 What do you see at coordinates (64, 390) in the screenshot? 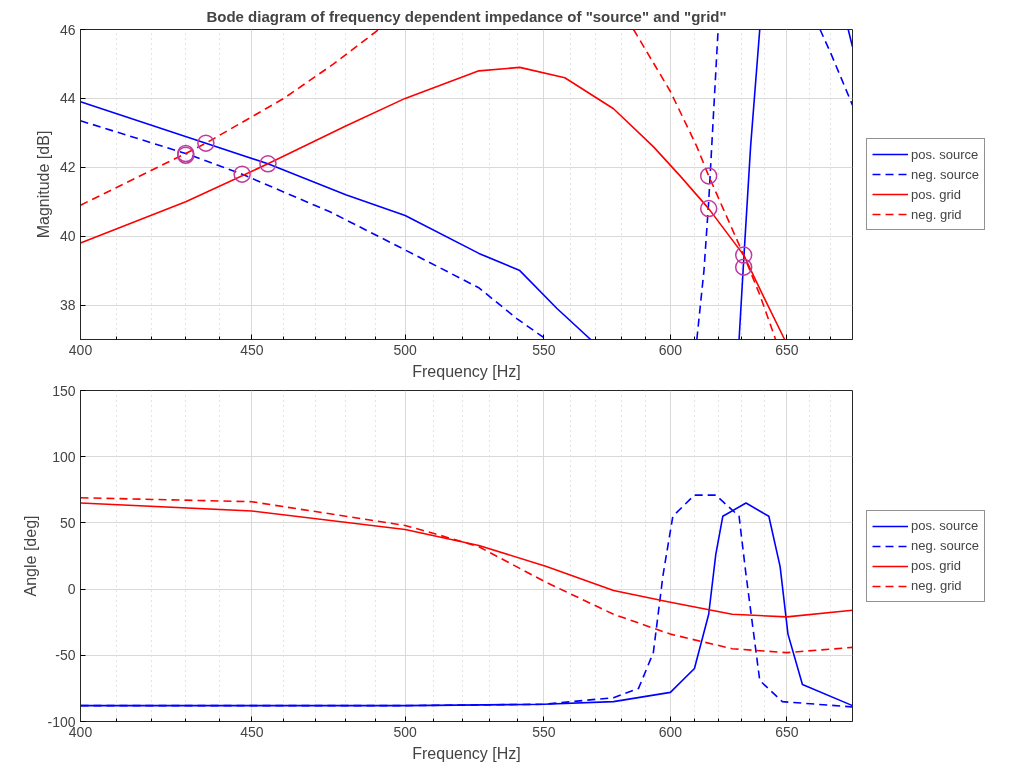
I see `y-tick-label: 150` at bounding box center [64, 390].